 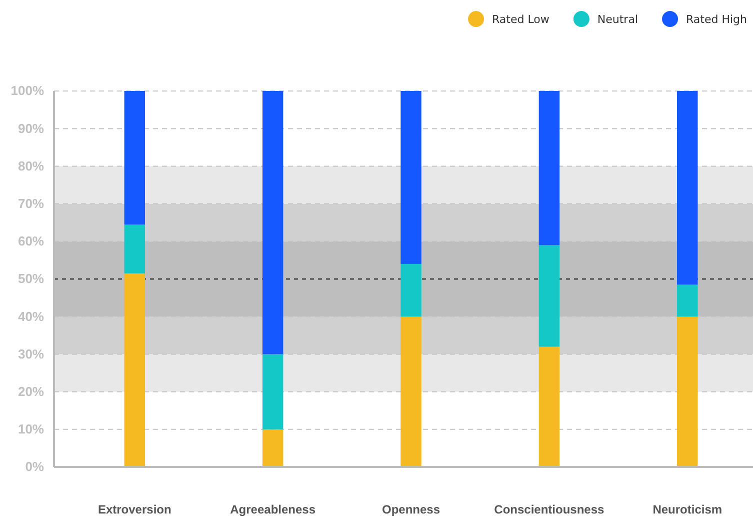 What do you see at coordinates (687, 509) in the screenshot?
I see `x-tick-label: Neuroticism` at bounding box center [687, 509].